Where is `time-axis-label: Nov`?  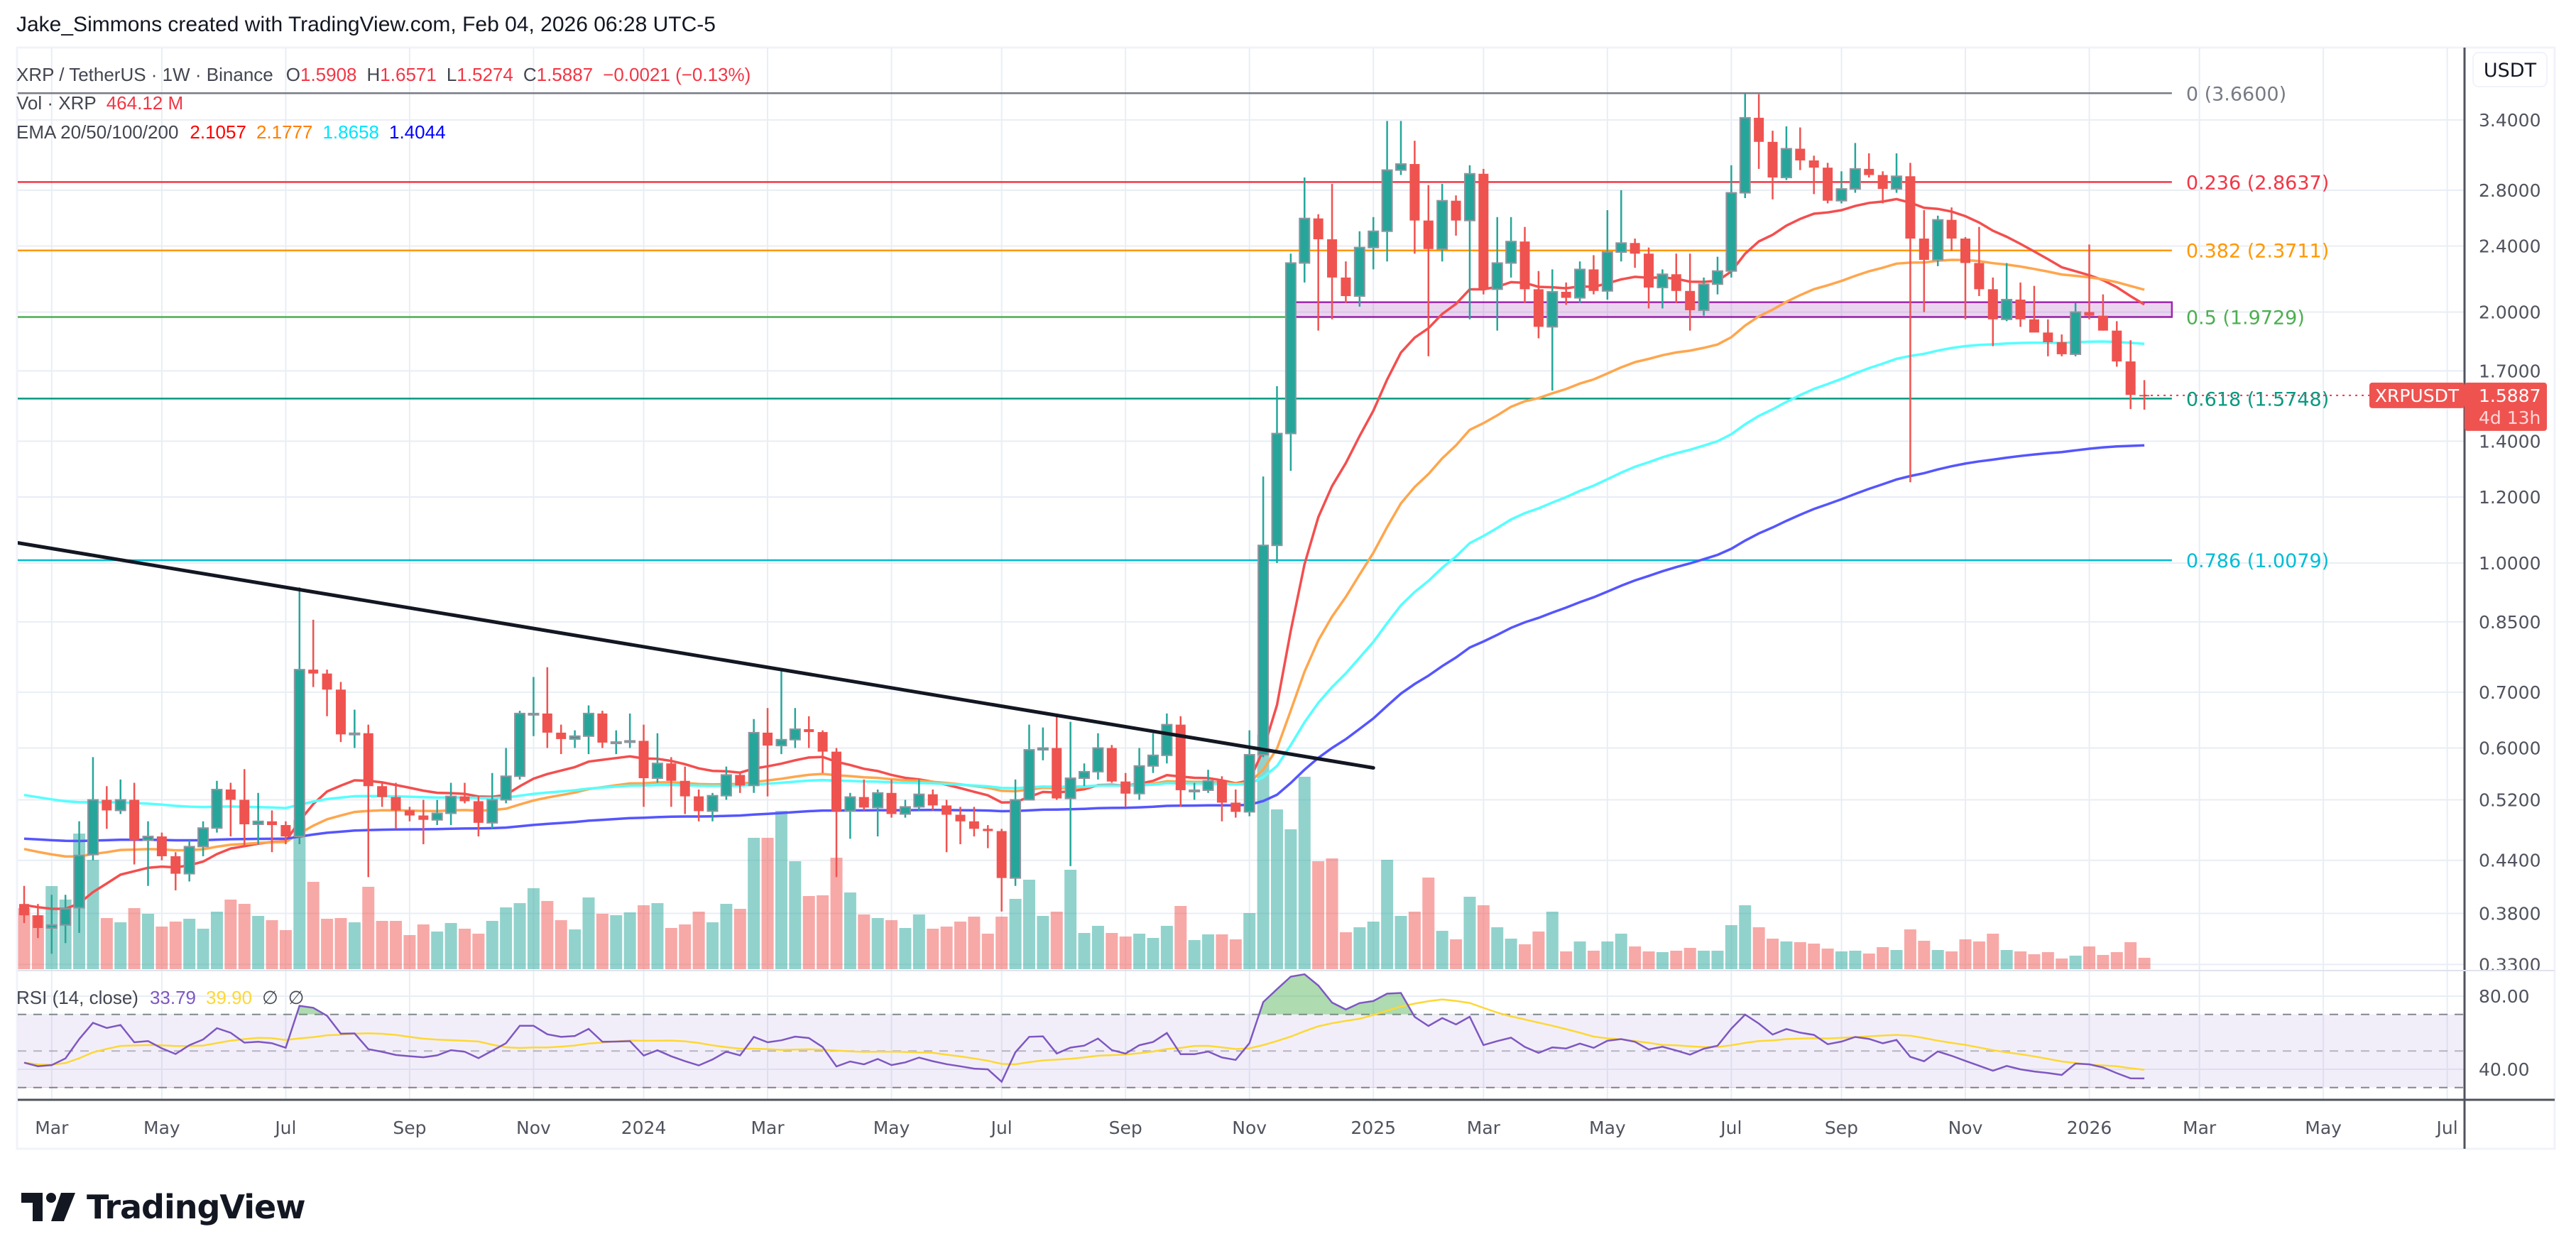
time-axis-label: Nov is located at coordinates (1249, 1128).